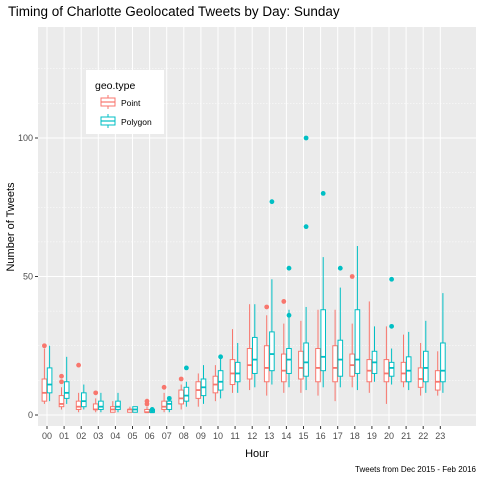 The height and width of the screenshot is (480, 480). What do you see at coordinates (355, 436) in the screenshot?
I see `x-tick-label: 18` at bounding box center [355, 436].